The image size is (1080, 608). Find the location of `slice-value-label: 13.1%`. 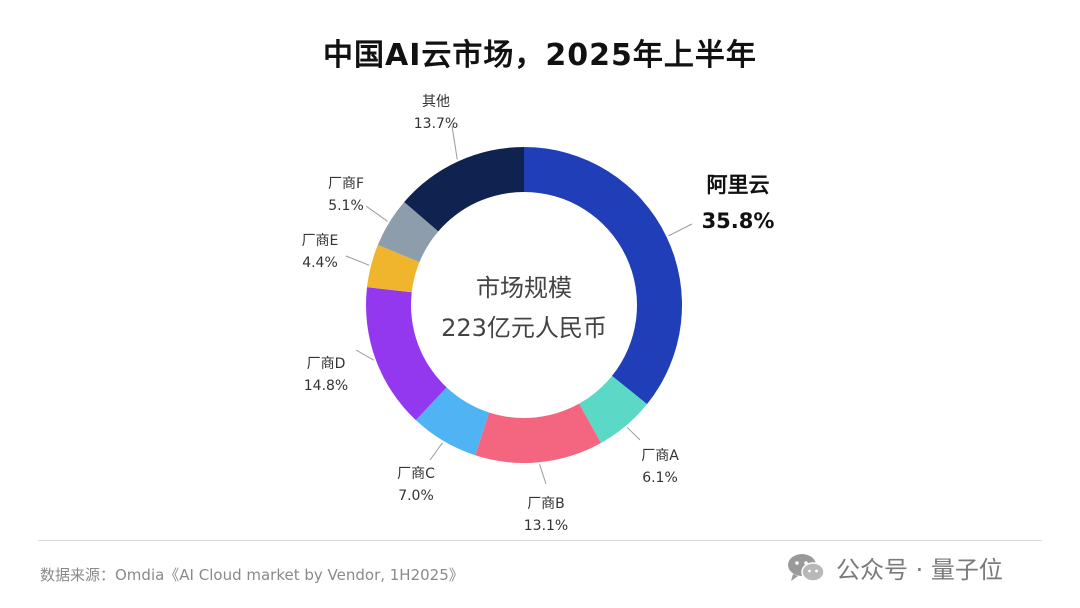

slice-value-label: 13.1% is located at coordinates (546, 526).